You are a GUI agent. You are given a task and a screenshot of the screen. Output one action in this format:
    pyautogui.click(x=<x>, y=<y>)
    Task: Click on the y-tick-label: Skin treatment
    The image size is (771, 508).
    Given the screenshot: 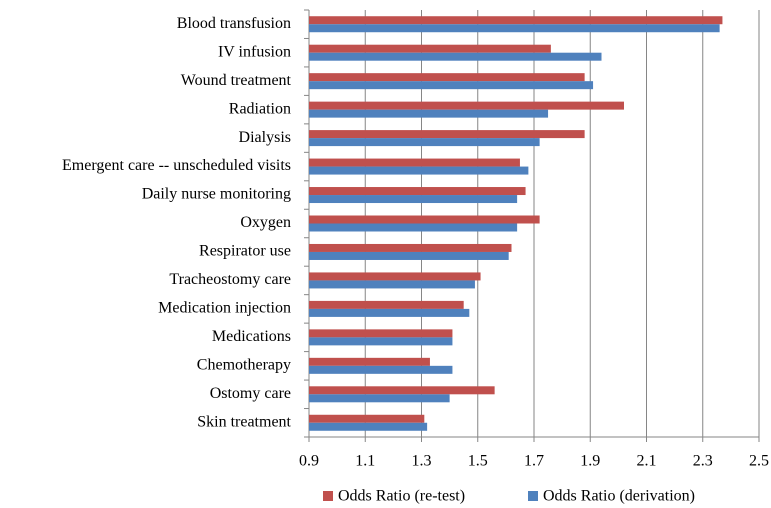 What is the action you would take?
    pyautogui.click(x=244, y=421)
    